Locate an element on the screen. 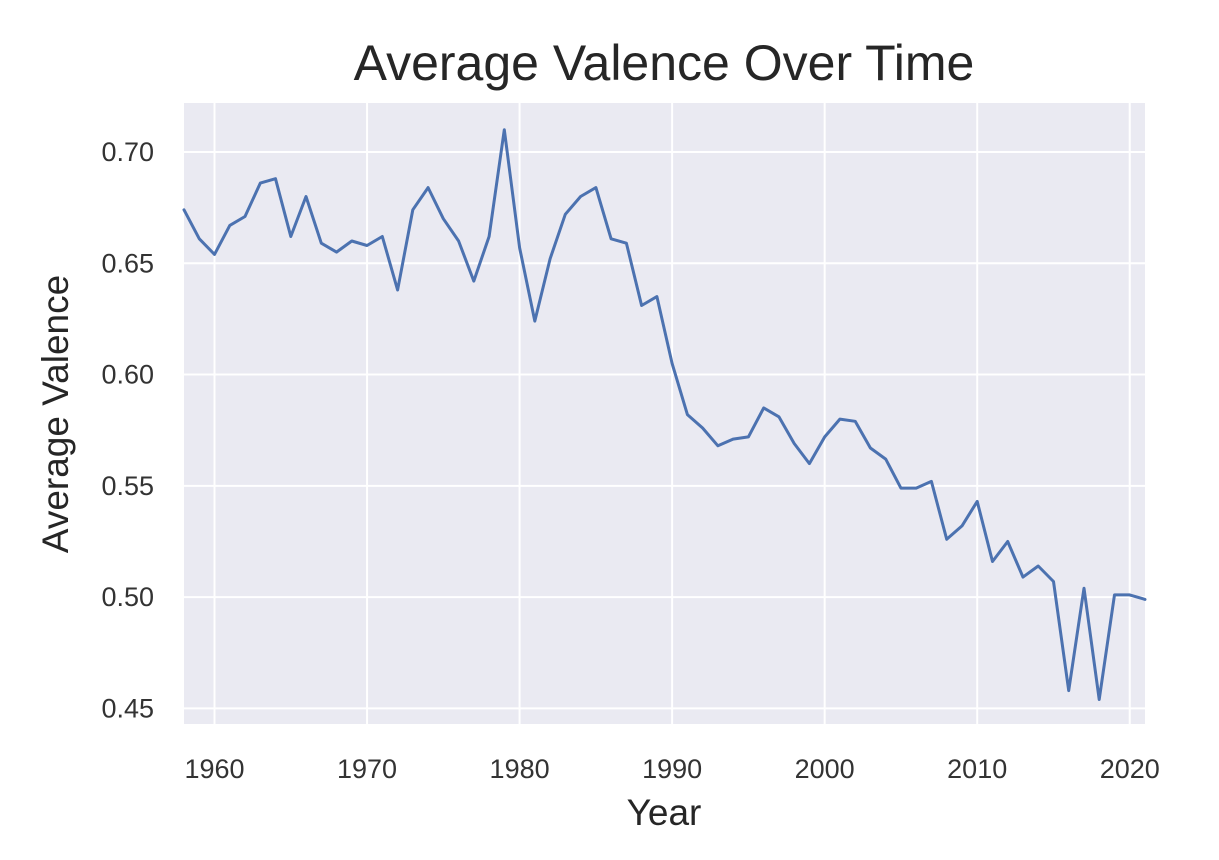 Image resolution: width=1219 pixels, height=860 pixels. x-axis-ticks: 1960 1970 1980 1990 2000 2010 2020 is located at coordinates (671, 769).